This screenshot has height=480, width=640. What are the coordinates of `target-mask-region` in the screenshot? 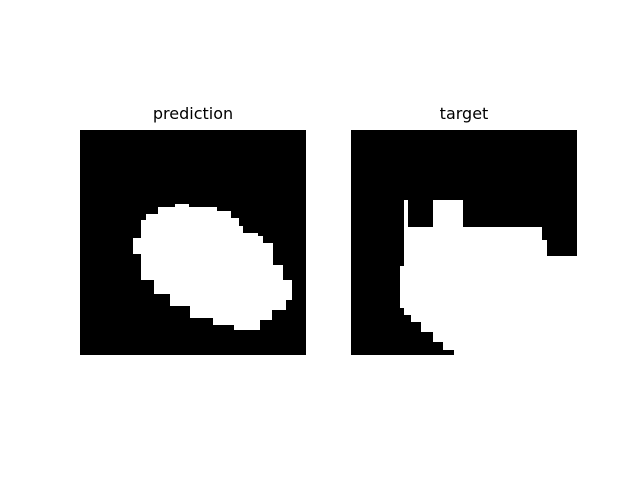 It's located at (488, 277).